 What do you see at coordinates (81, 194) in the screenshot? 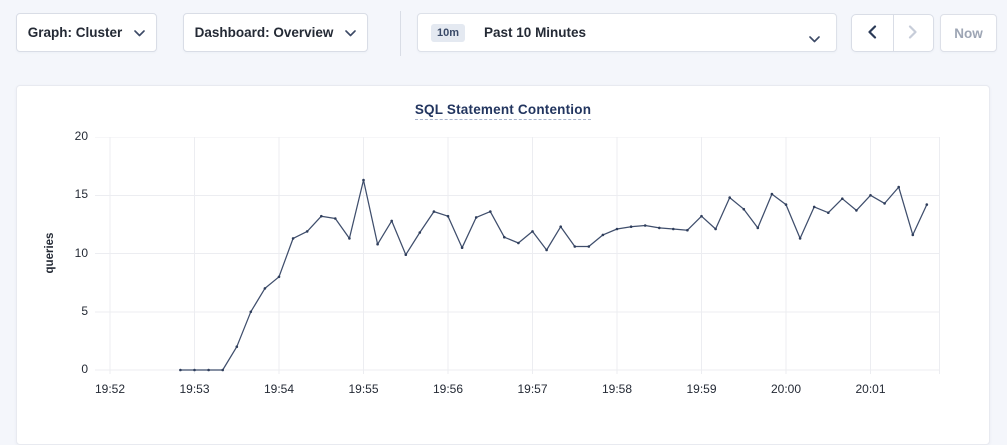
I see `y-axis-tick: 15` at bounding box center [81, 194].